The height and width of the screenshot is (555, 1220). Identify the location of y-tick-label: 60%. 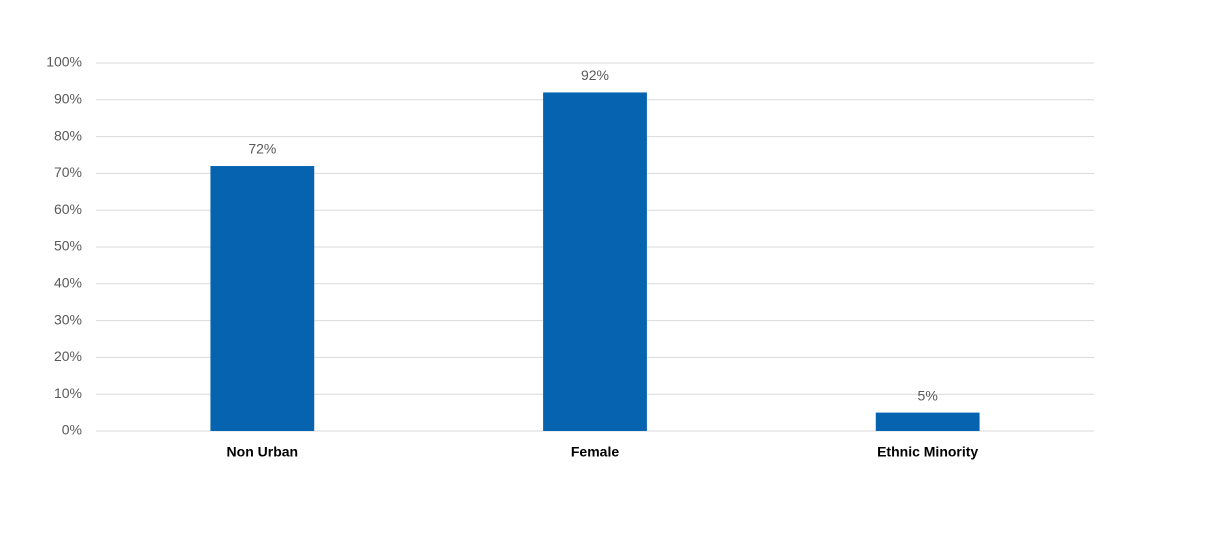
(68, 209).